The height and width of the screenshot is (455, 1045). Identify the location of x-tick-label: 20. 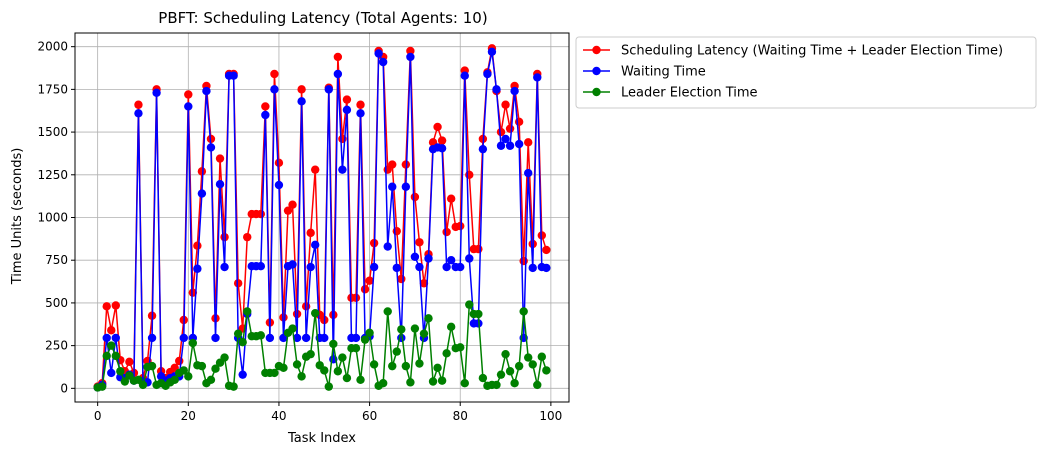
(188, 416).